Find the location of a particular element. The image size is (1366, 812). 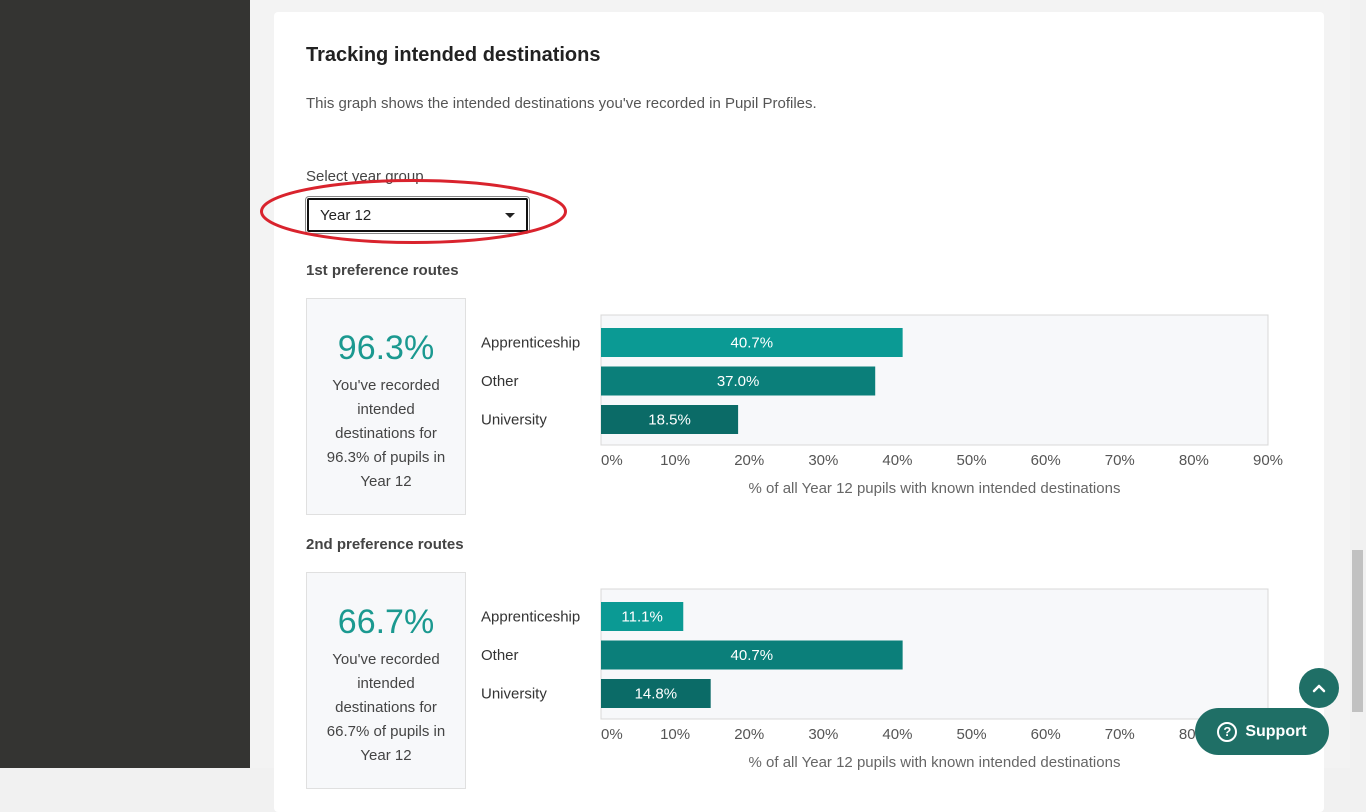

bar-value-label: 14.8% is located at coordinates (656, 694).